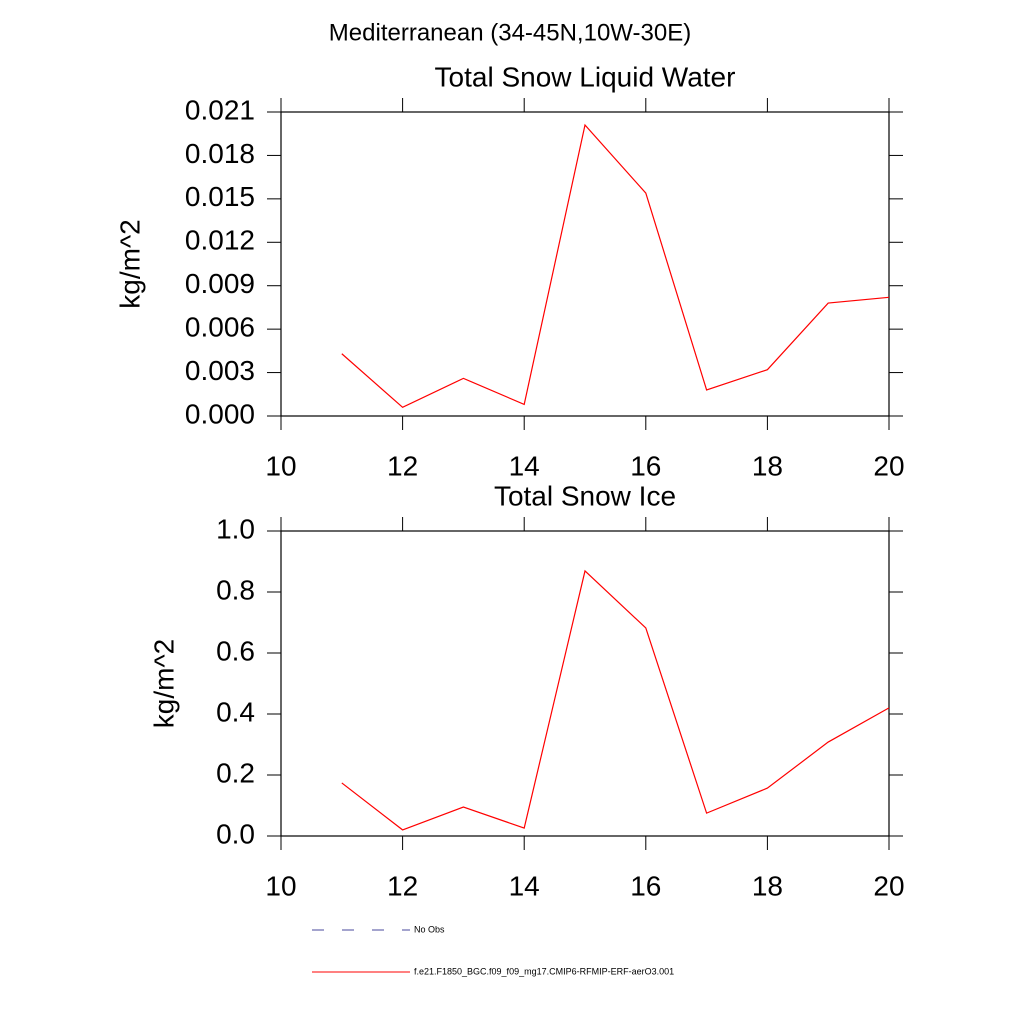 The height and width of the screenshot is (1029, 1024). I want to click on y-tick-label: 1.0, so click(235, 528).